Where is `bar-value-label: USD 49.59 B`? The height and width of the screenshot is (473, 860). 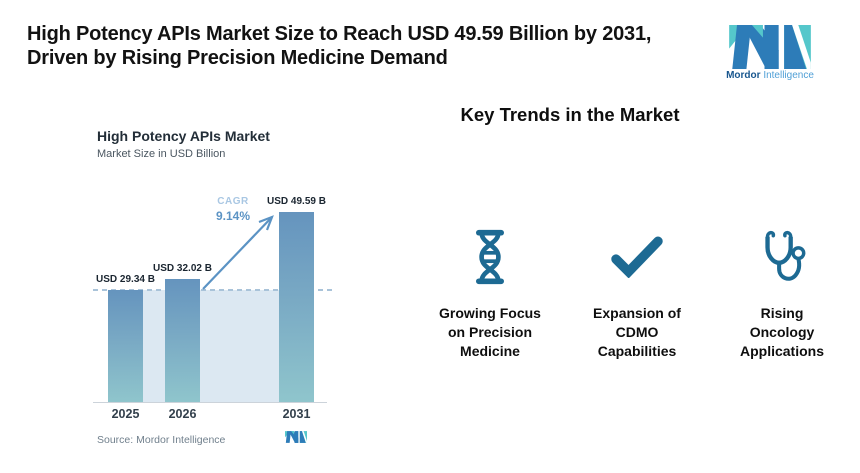
bar-value-label: USD 49.59 B is located at coordinates (296, 201).